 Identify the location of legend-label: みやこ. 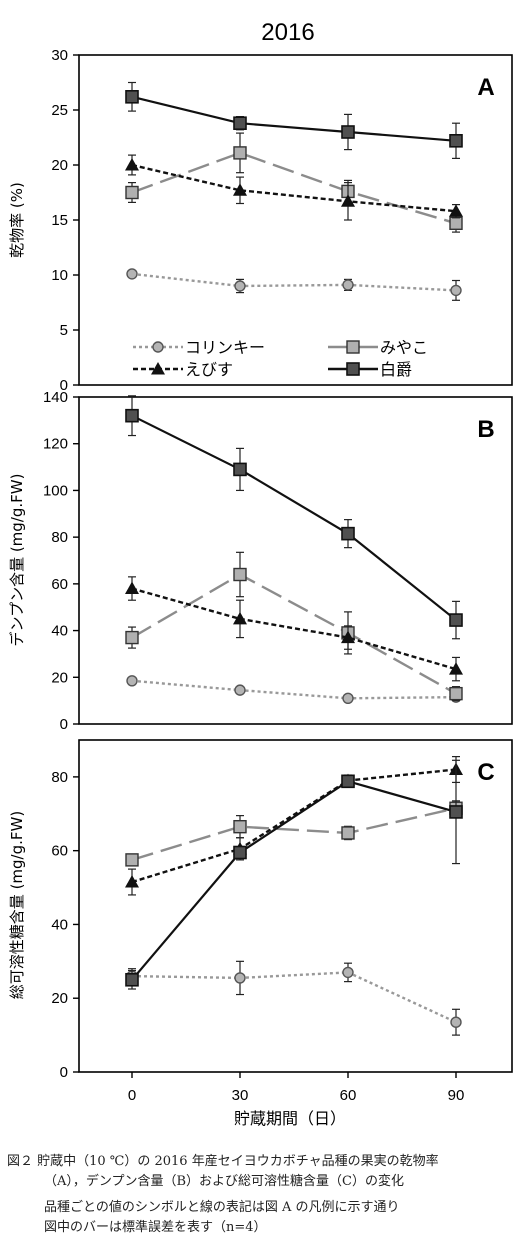
(404, 347).